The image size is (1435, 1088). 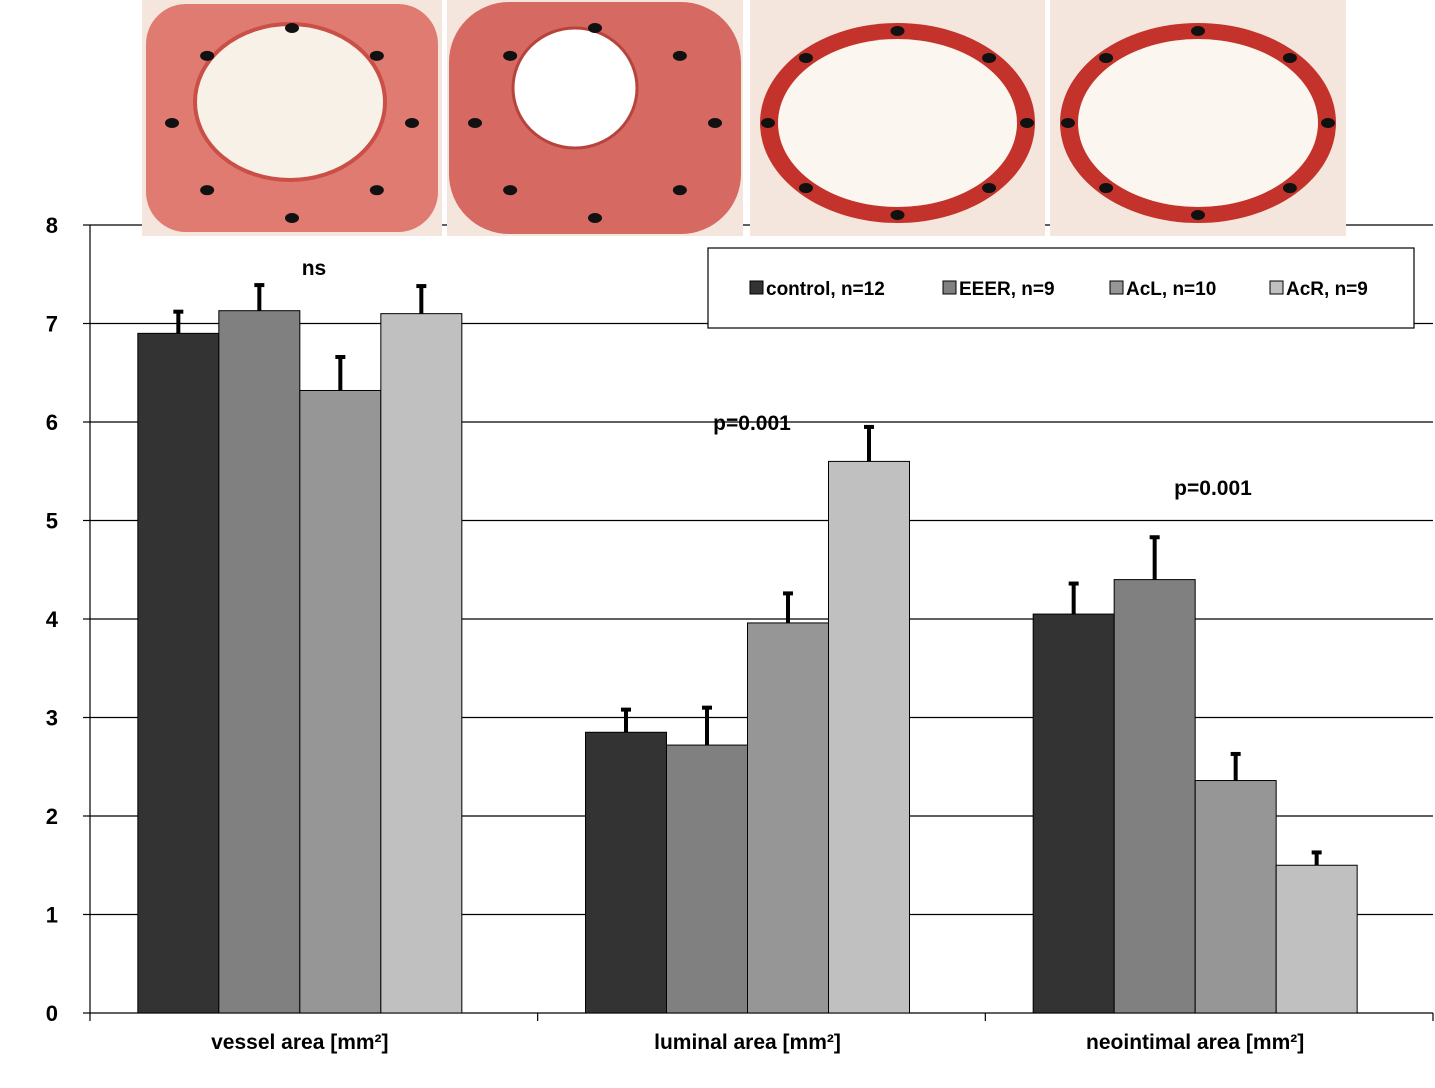 I want to click on legend-label: AcL, n=10, so click(x=1171, y=289).